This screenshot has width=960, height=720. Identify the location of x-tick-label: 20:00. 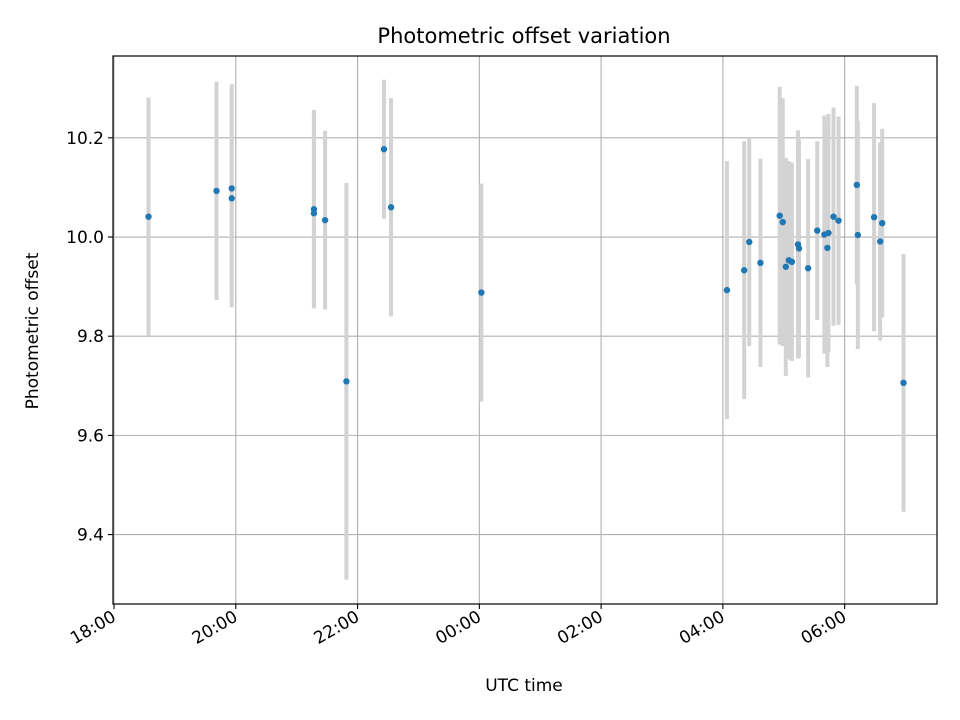
(215, 628).